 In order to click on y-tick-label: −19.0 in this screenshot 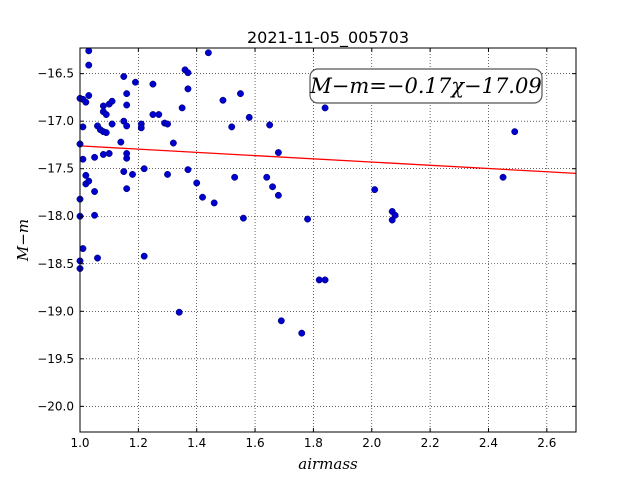, I will do `click(55, 311)`.